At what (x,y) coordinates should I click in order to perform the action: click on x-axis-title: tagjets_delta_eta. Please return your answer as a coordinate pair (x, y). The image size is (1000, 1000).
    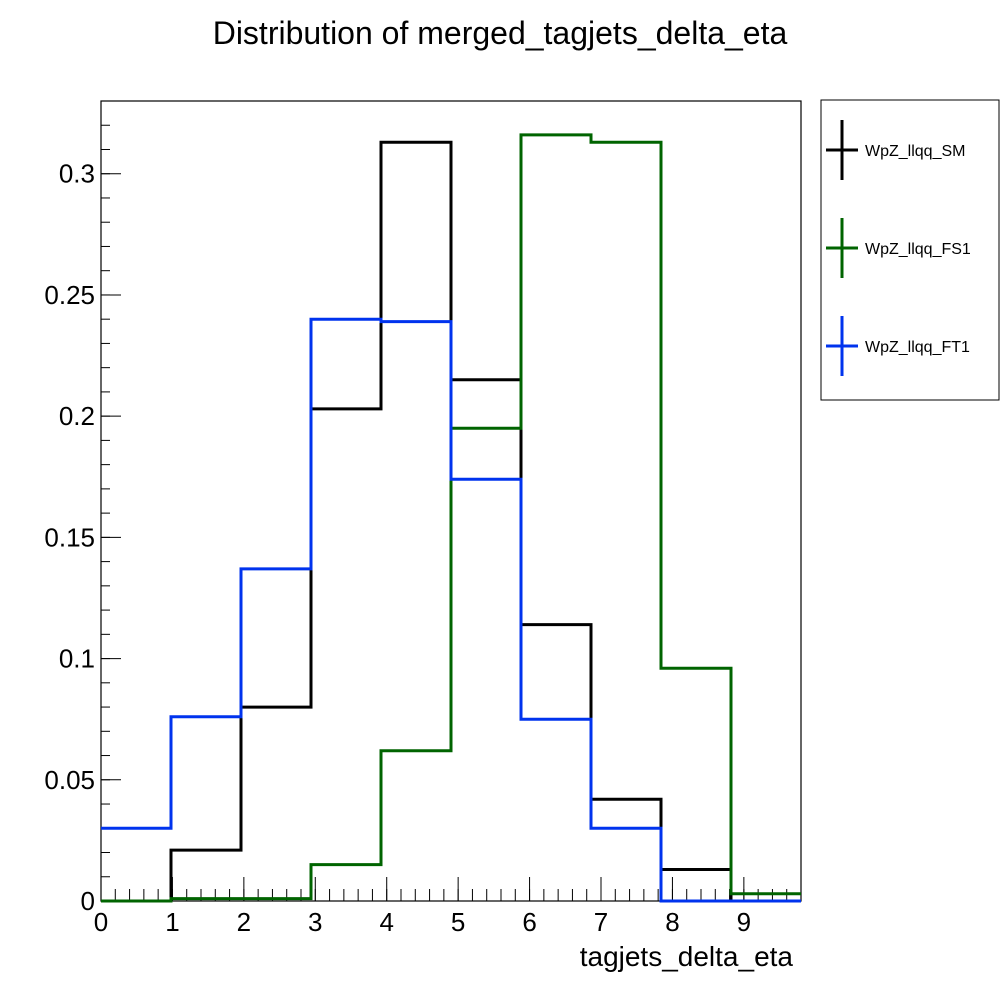
    Looking at the image, I should click on (687, 956).